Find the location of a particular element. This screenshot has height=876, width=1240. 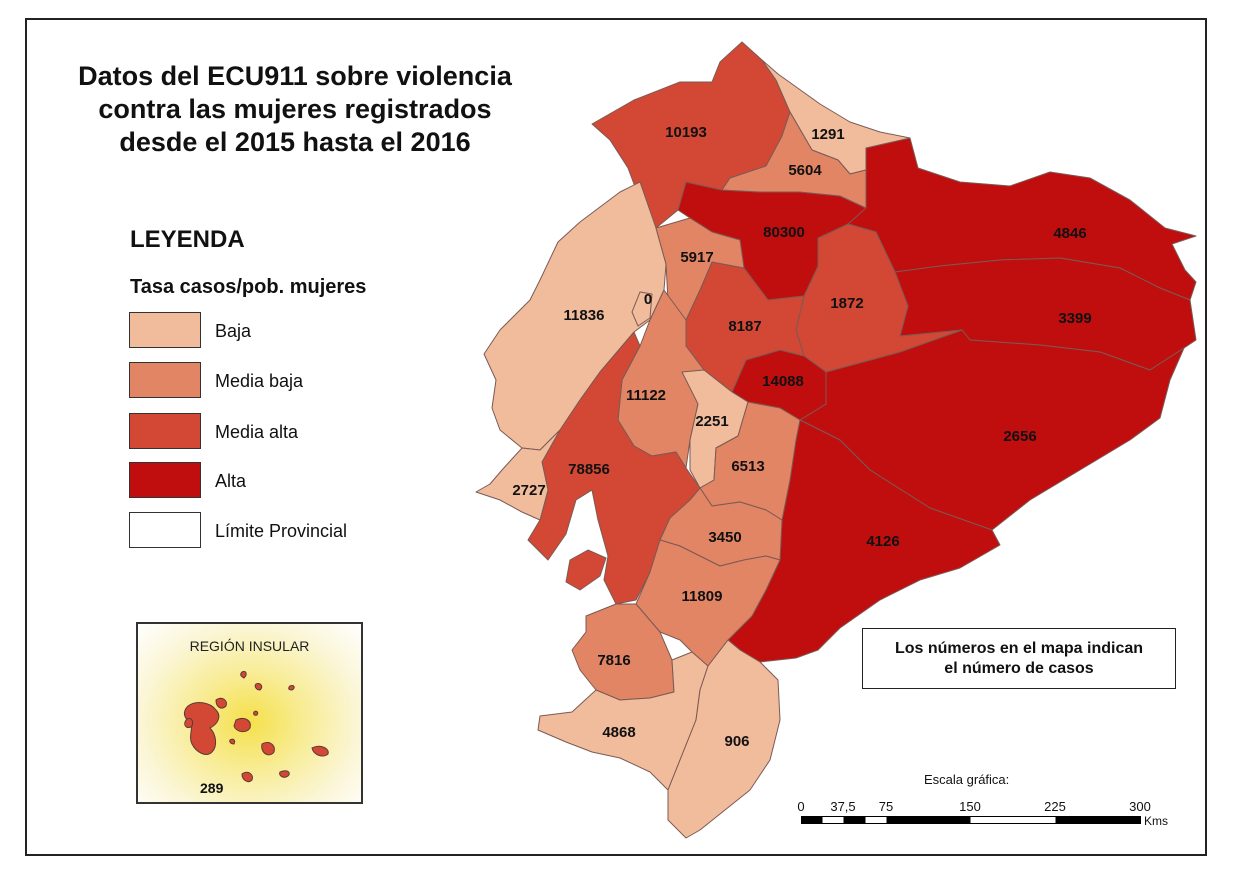

galapagos-islands is located at coordinates (256, 727).